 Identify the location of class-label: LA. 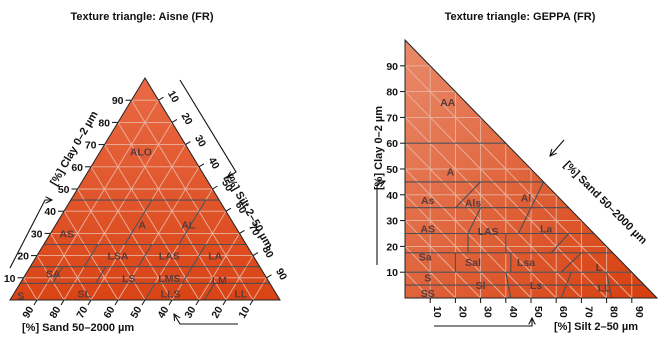
(215, 257).